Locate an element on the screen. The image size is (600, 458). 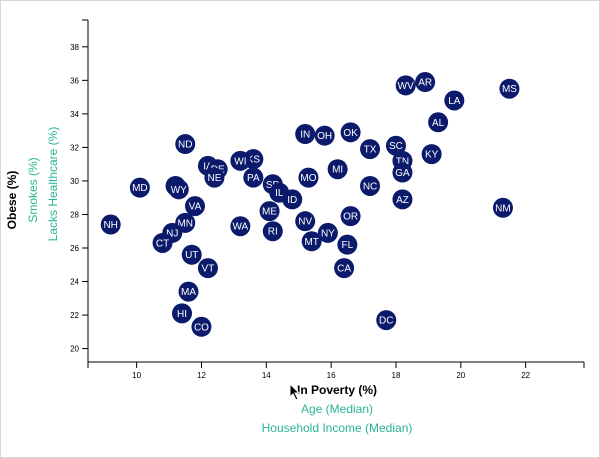
state-point-co: CO is located at coordinates (201, 326).